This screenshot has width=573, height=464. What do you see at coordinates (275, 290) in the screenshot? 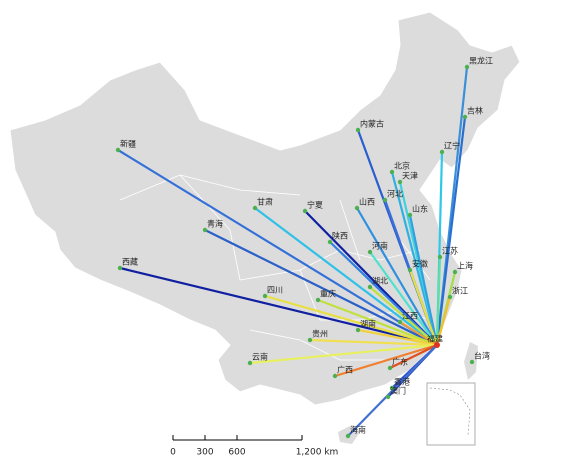
I see `province-label: 四川` at bounding box center [275, 290].